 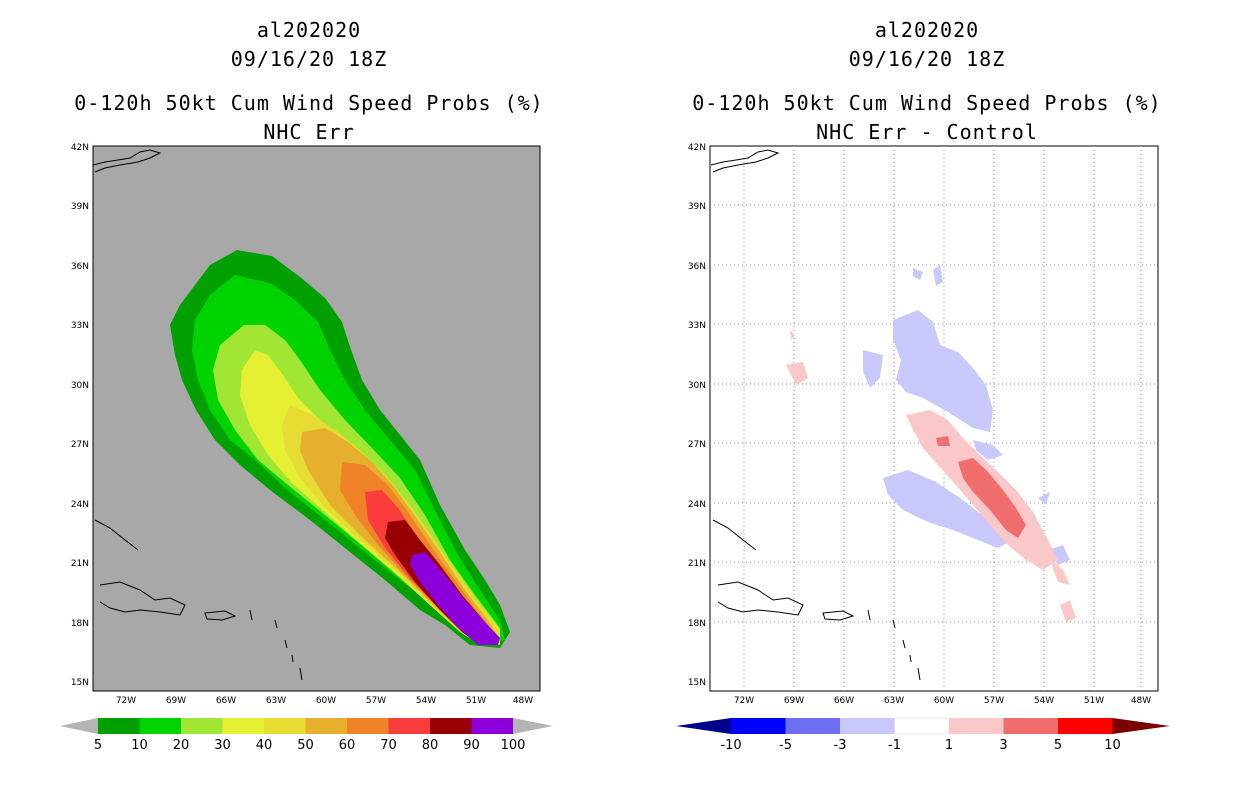 I want to click on lesser-antilles, so click(x=894, y=645).